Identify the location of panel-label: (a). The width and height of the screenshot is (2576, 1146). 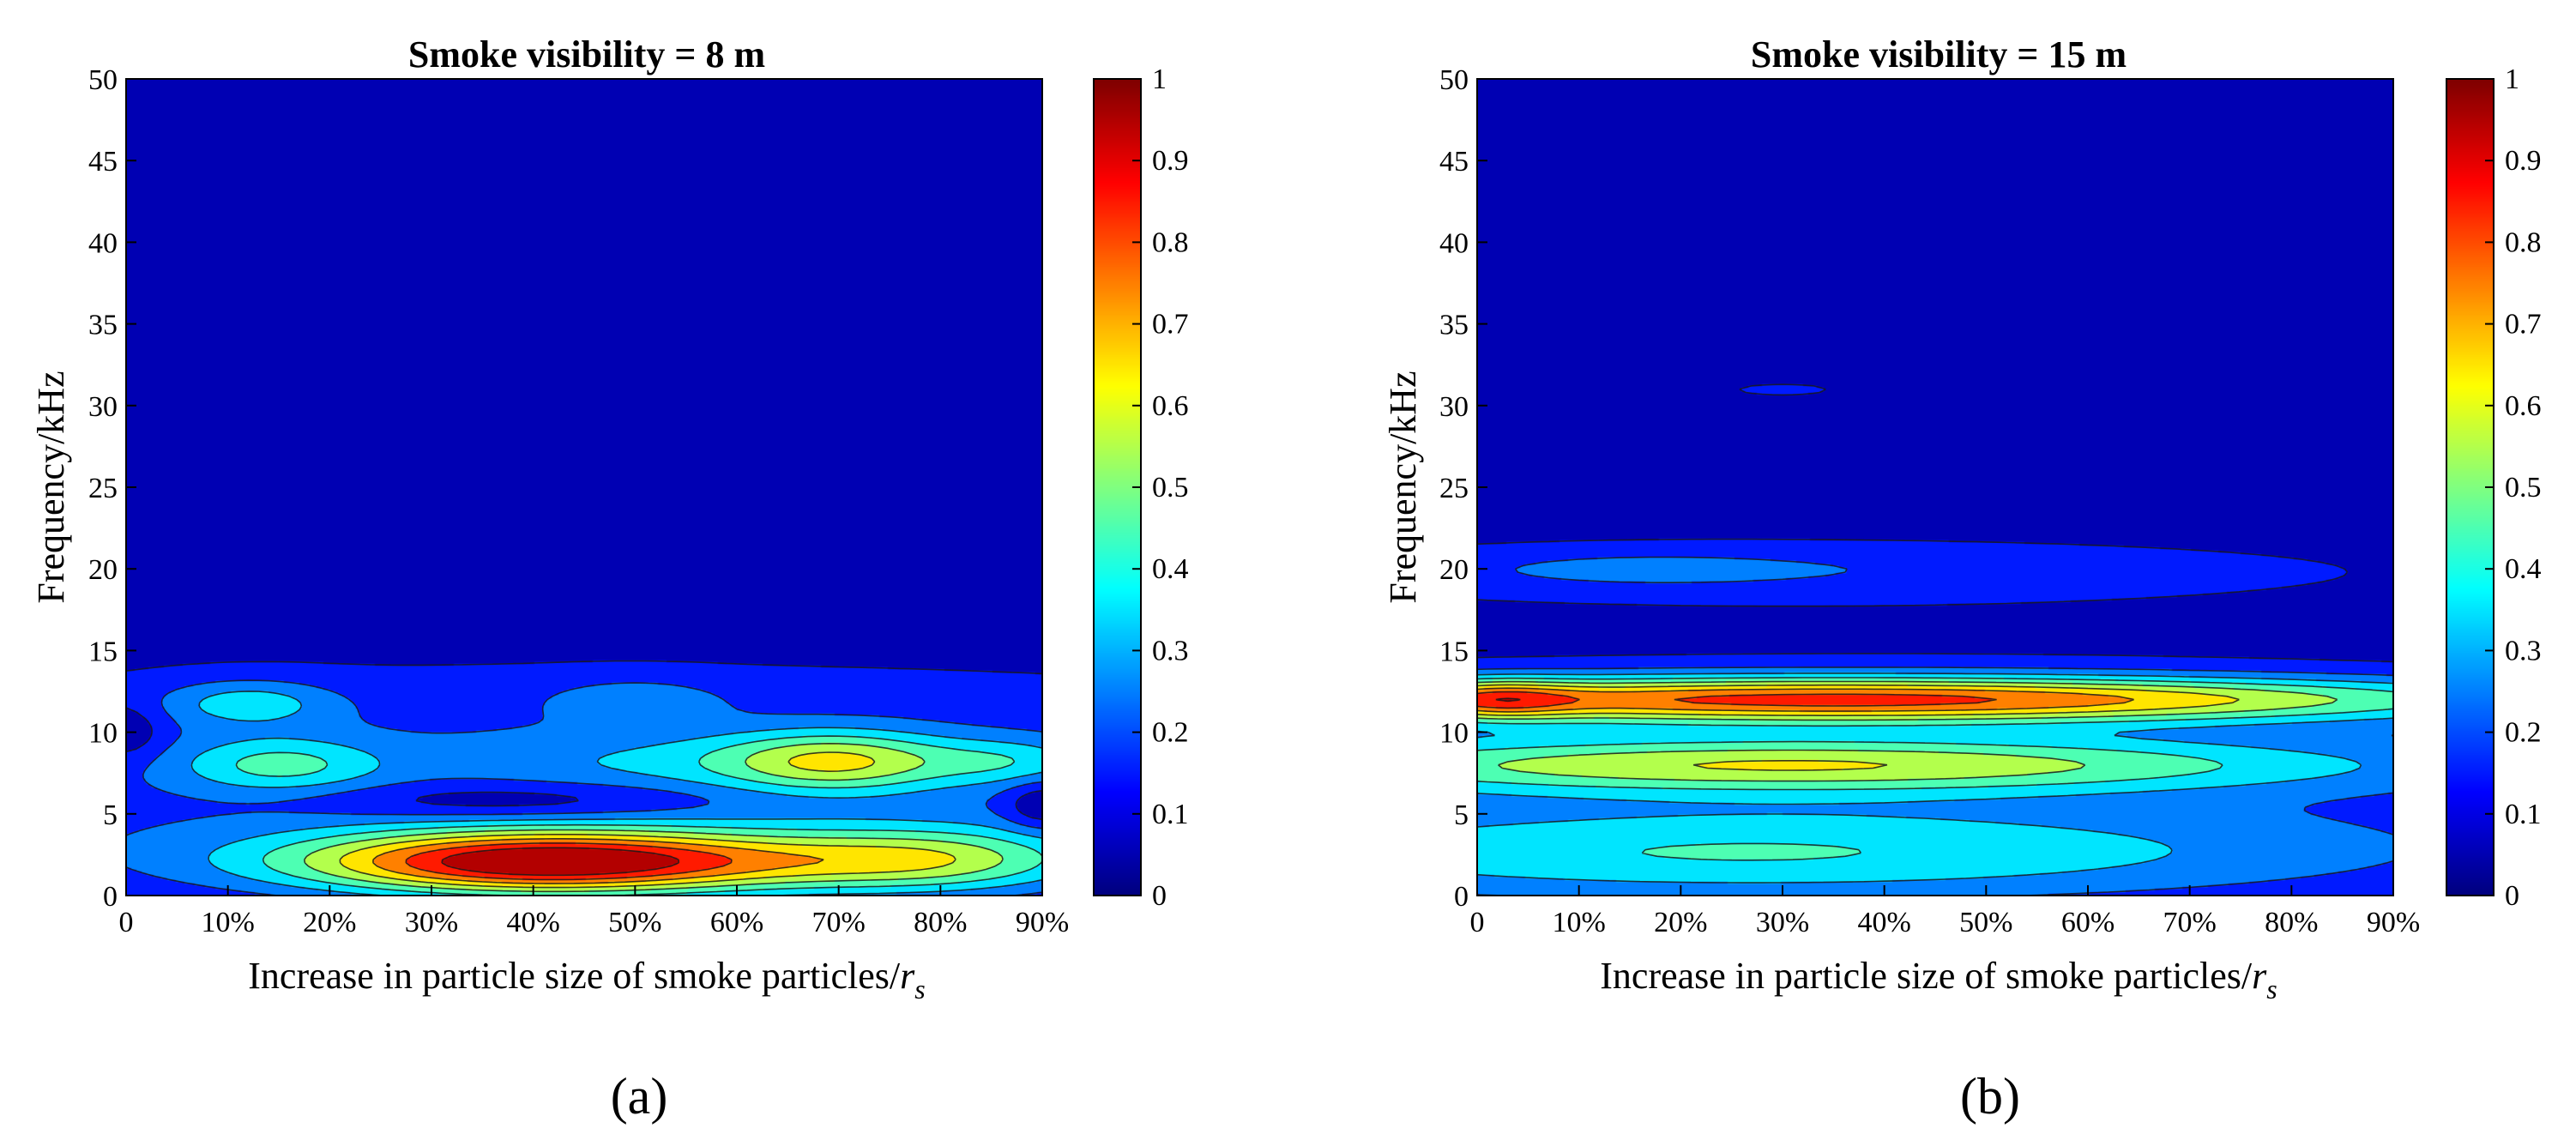
(639, 1096).